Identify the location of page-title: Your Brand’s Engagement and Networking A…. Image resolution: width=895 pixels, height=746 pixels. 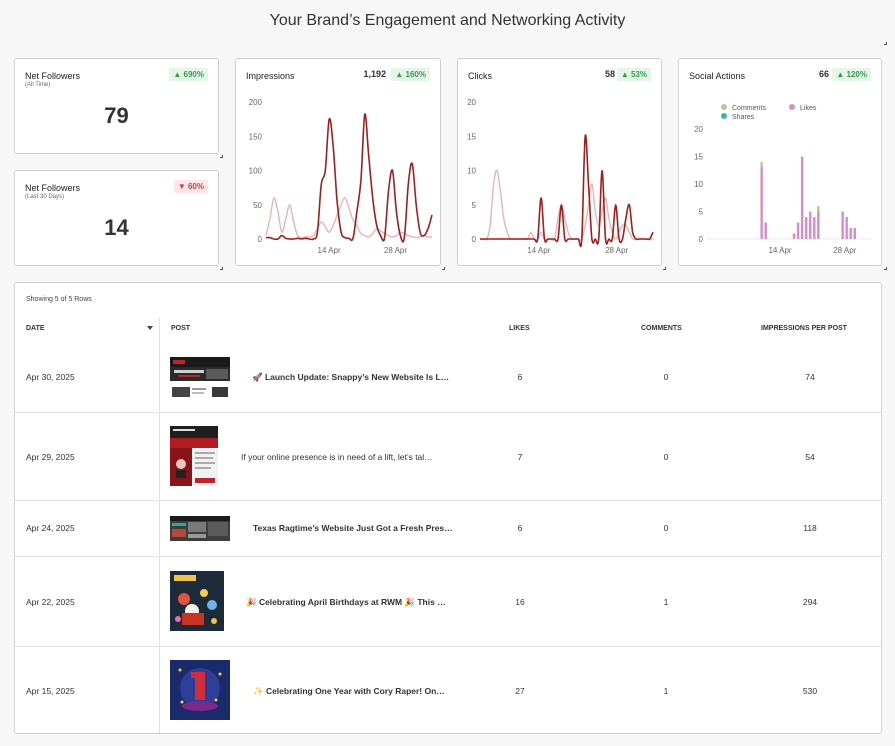
(447, 20).